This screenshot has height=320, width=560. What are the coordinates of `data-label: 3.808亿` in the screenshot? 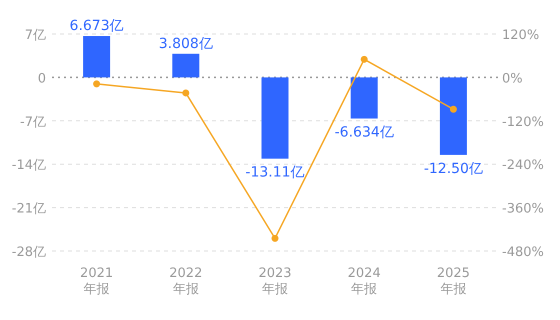 It's located at (185, 44).